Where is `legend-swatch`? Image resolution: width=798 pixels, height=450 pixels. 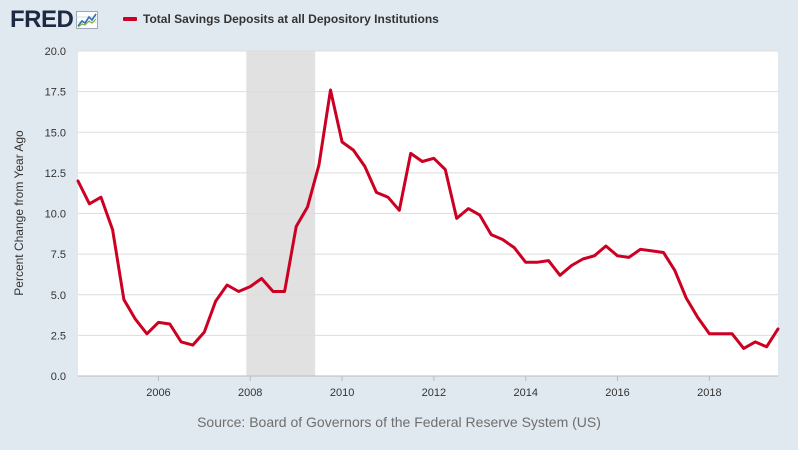 legend-swatch is located at coordinates (130, 19).